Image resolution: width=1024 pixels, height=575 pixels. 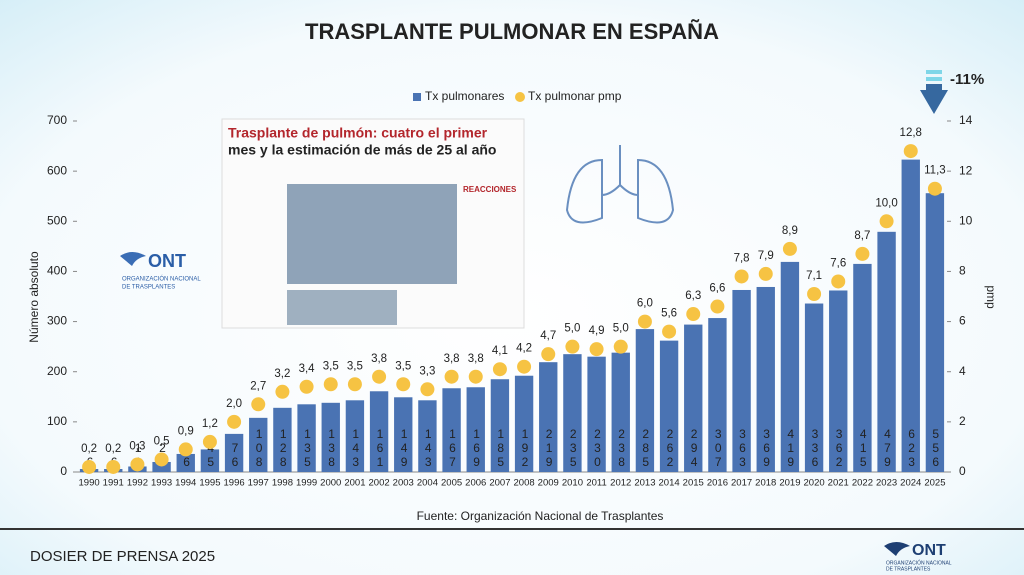 I want to click on pmp-label: 6,0, so click(x=645, y=304).